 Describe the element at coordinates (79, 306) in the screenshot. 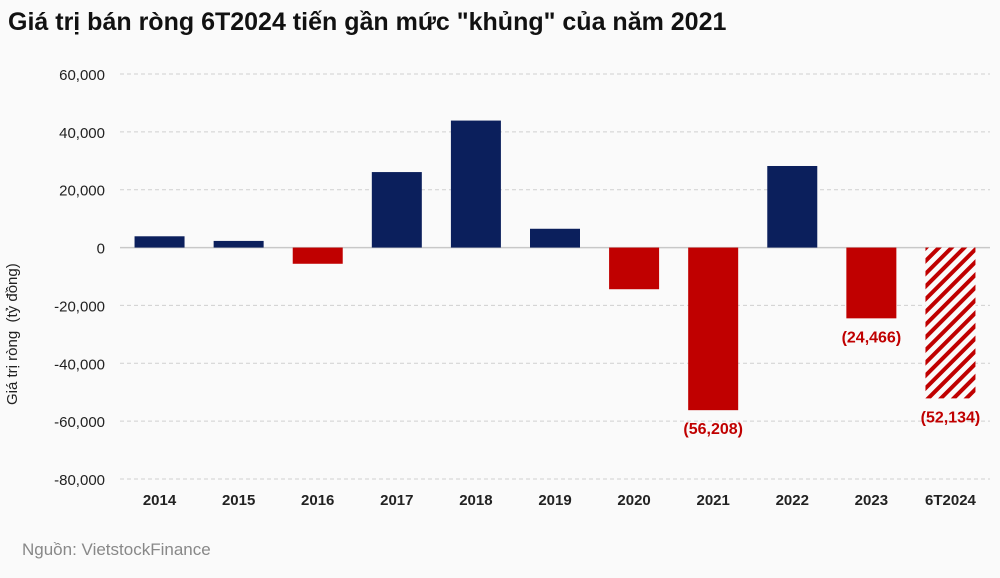

I see `y-tick-label: -20,000` at that location.